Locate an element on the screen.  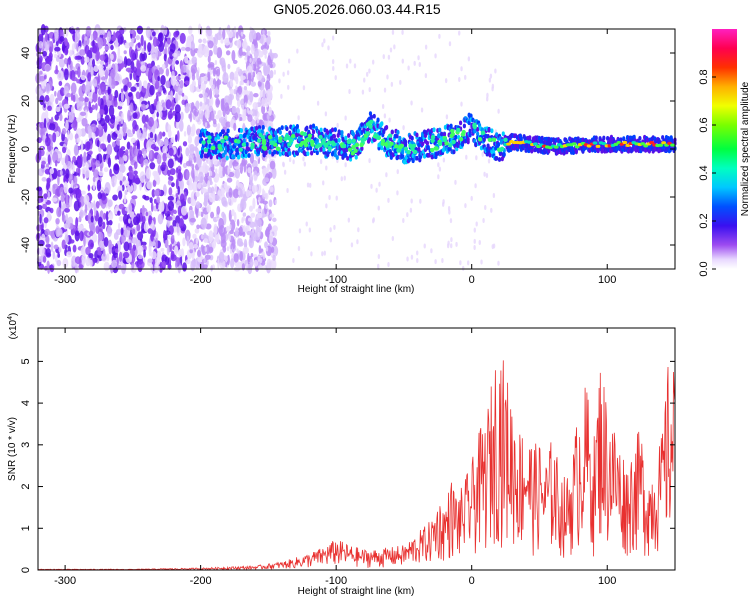
colorbar-tick-label: 0.6 is located at coordinates (704, 124).